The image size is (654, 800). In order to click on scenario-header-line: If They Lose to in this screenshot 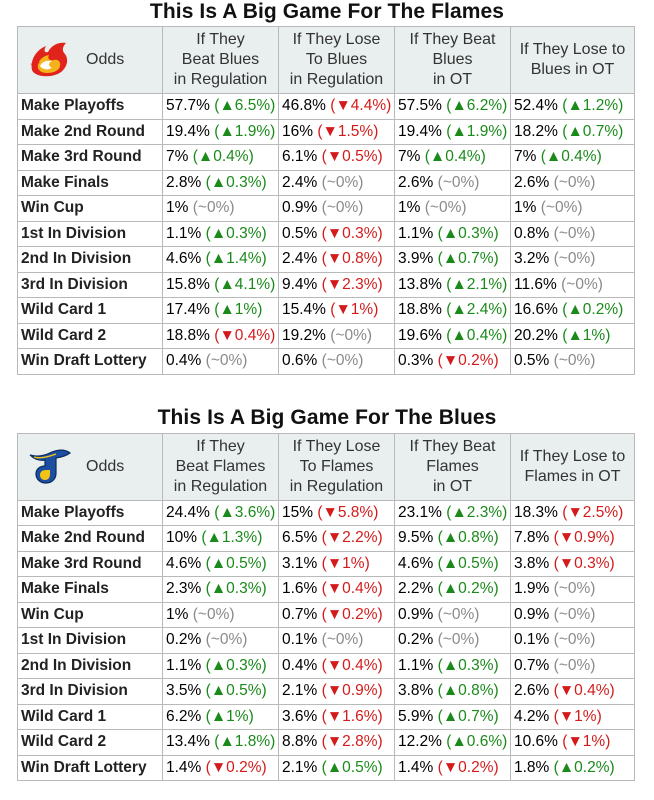, I will do `click(572, 456)`.